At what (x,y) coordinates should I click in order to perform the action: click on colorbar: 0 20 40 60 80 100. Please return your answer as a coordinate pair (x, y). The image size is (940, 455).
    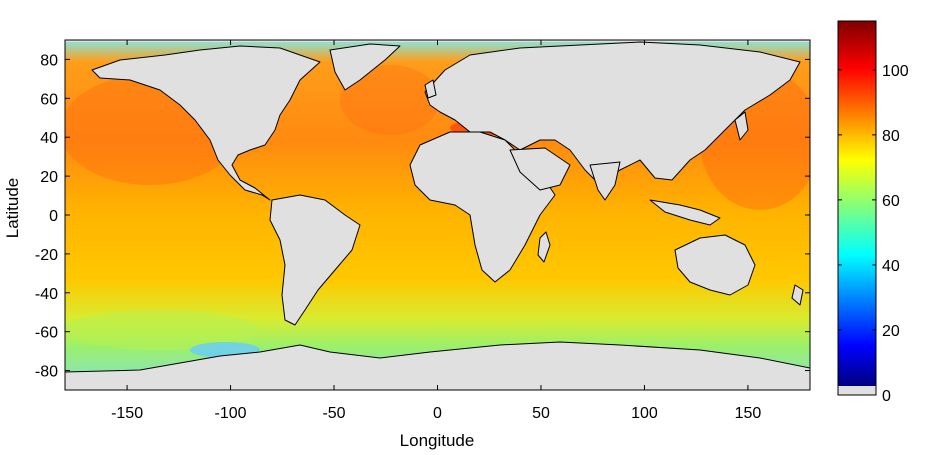
    Looking at the image, I should click on (873, 212).